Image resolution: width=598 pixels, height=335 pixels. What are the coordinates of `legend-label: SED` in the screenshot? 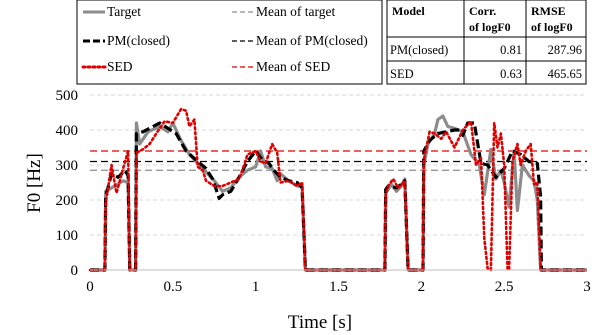 It's located at (120, 66).